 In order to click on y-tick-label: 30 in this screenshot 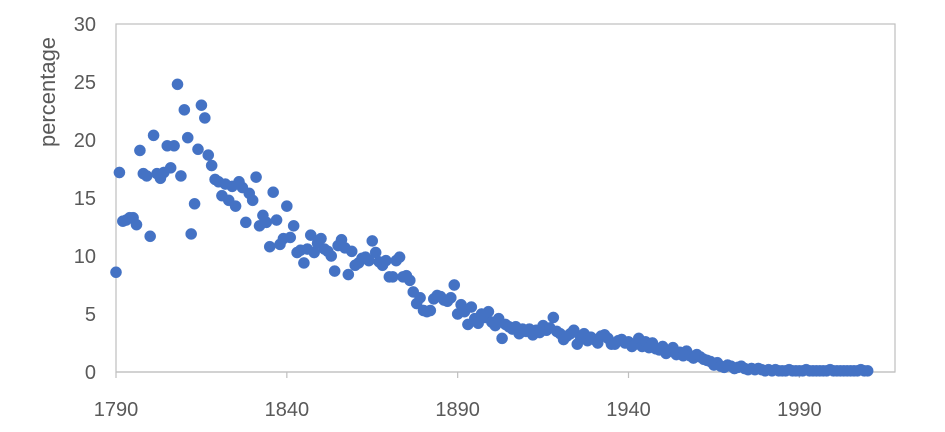, I will do `click(85, 25)`.